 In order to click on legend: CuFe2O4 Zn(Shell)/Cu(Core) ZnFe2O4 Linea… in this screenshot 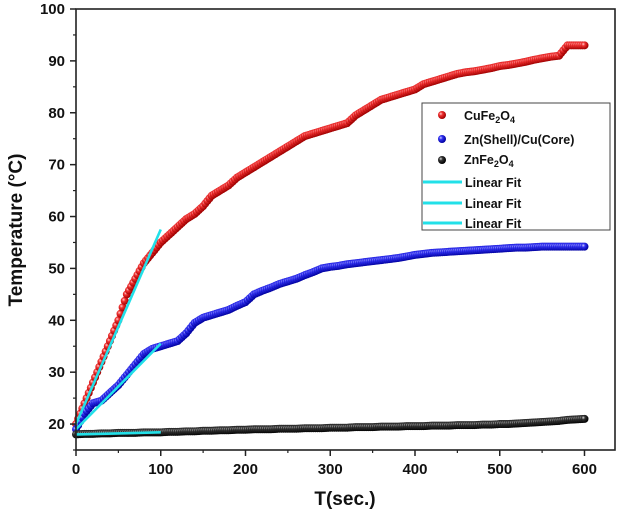, I will do `click(516, 166)`.